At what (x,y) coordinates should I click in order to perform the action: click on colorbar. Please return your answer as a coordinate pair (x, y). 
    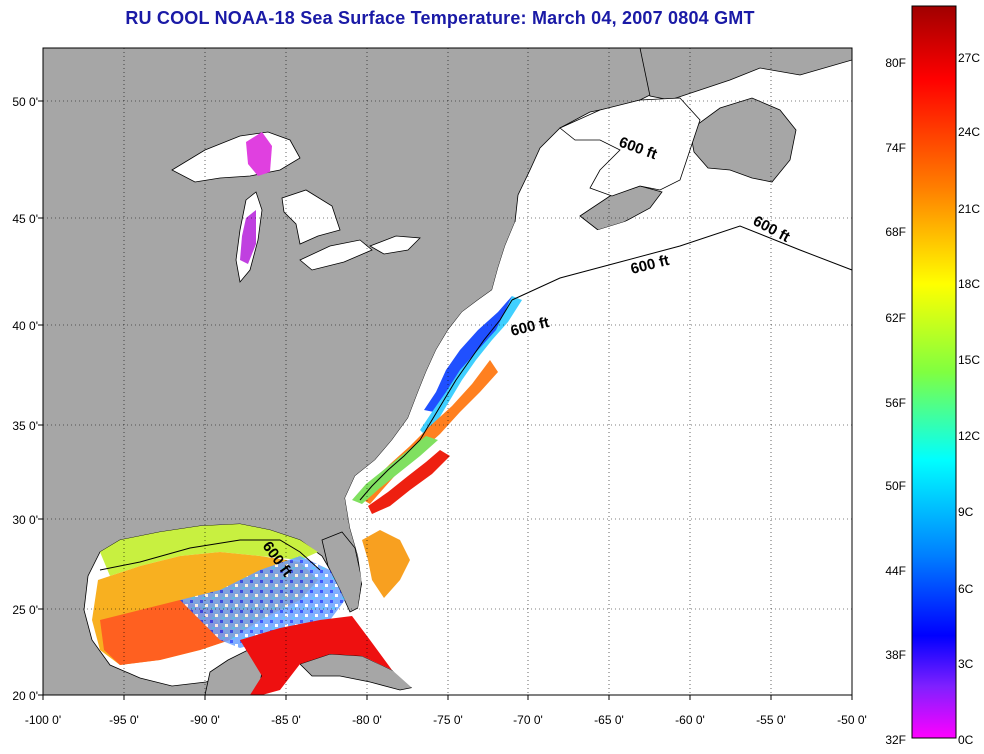
    Looking at the image, I should click on (934, 372).